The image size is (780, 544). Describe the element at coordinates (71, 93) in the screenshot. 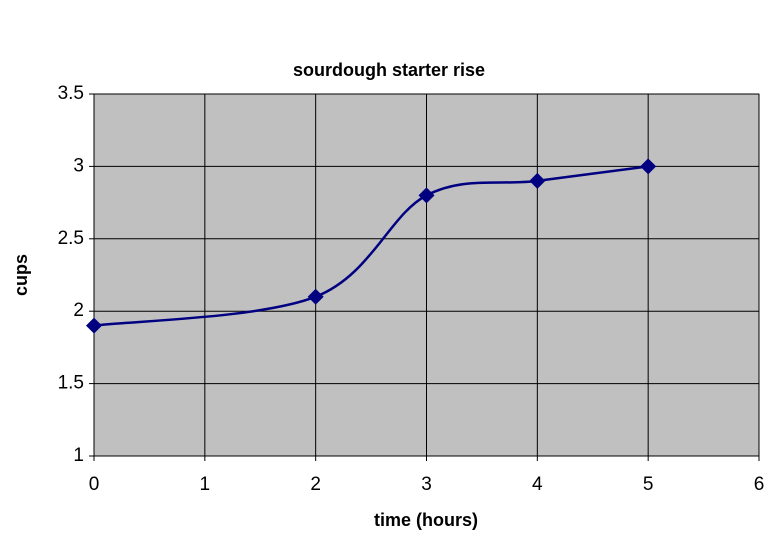

I see `y-tick-label: 3.5` at that location.